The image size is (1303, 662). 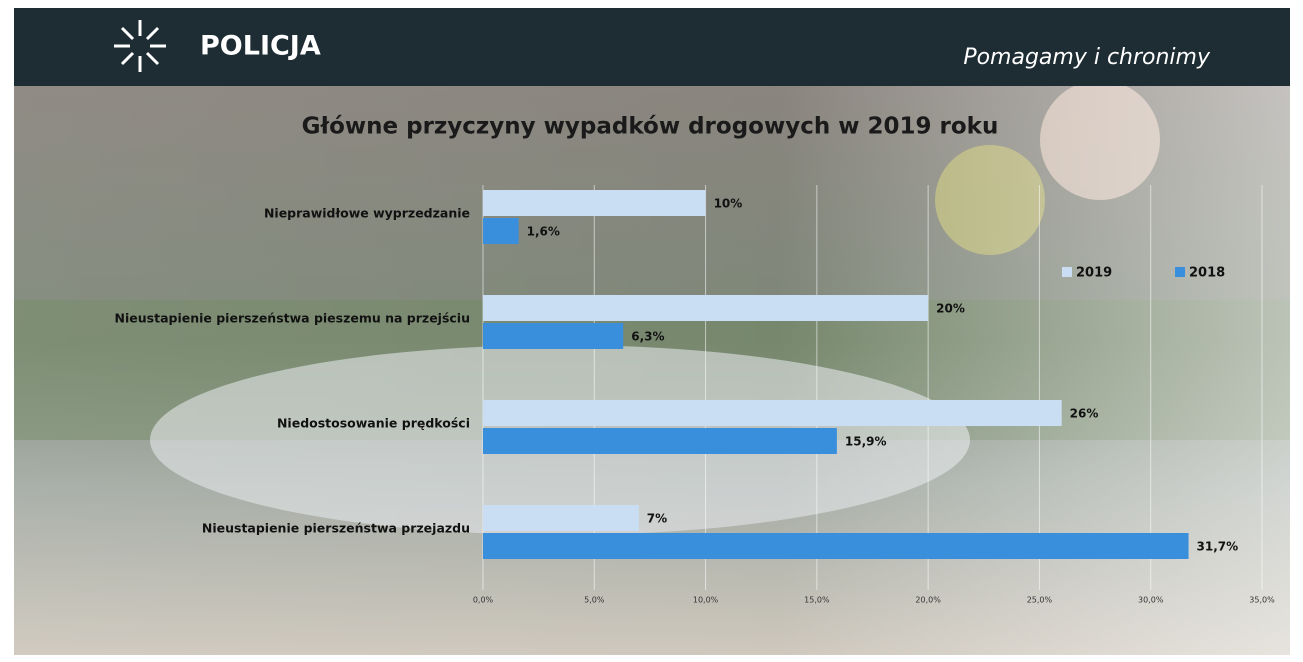 I want to click on x-tick-label: 30,0%, so click(x=1151, y=600).